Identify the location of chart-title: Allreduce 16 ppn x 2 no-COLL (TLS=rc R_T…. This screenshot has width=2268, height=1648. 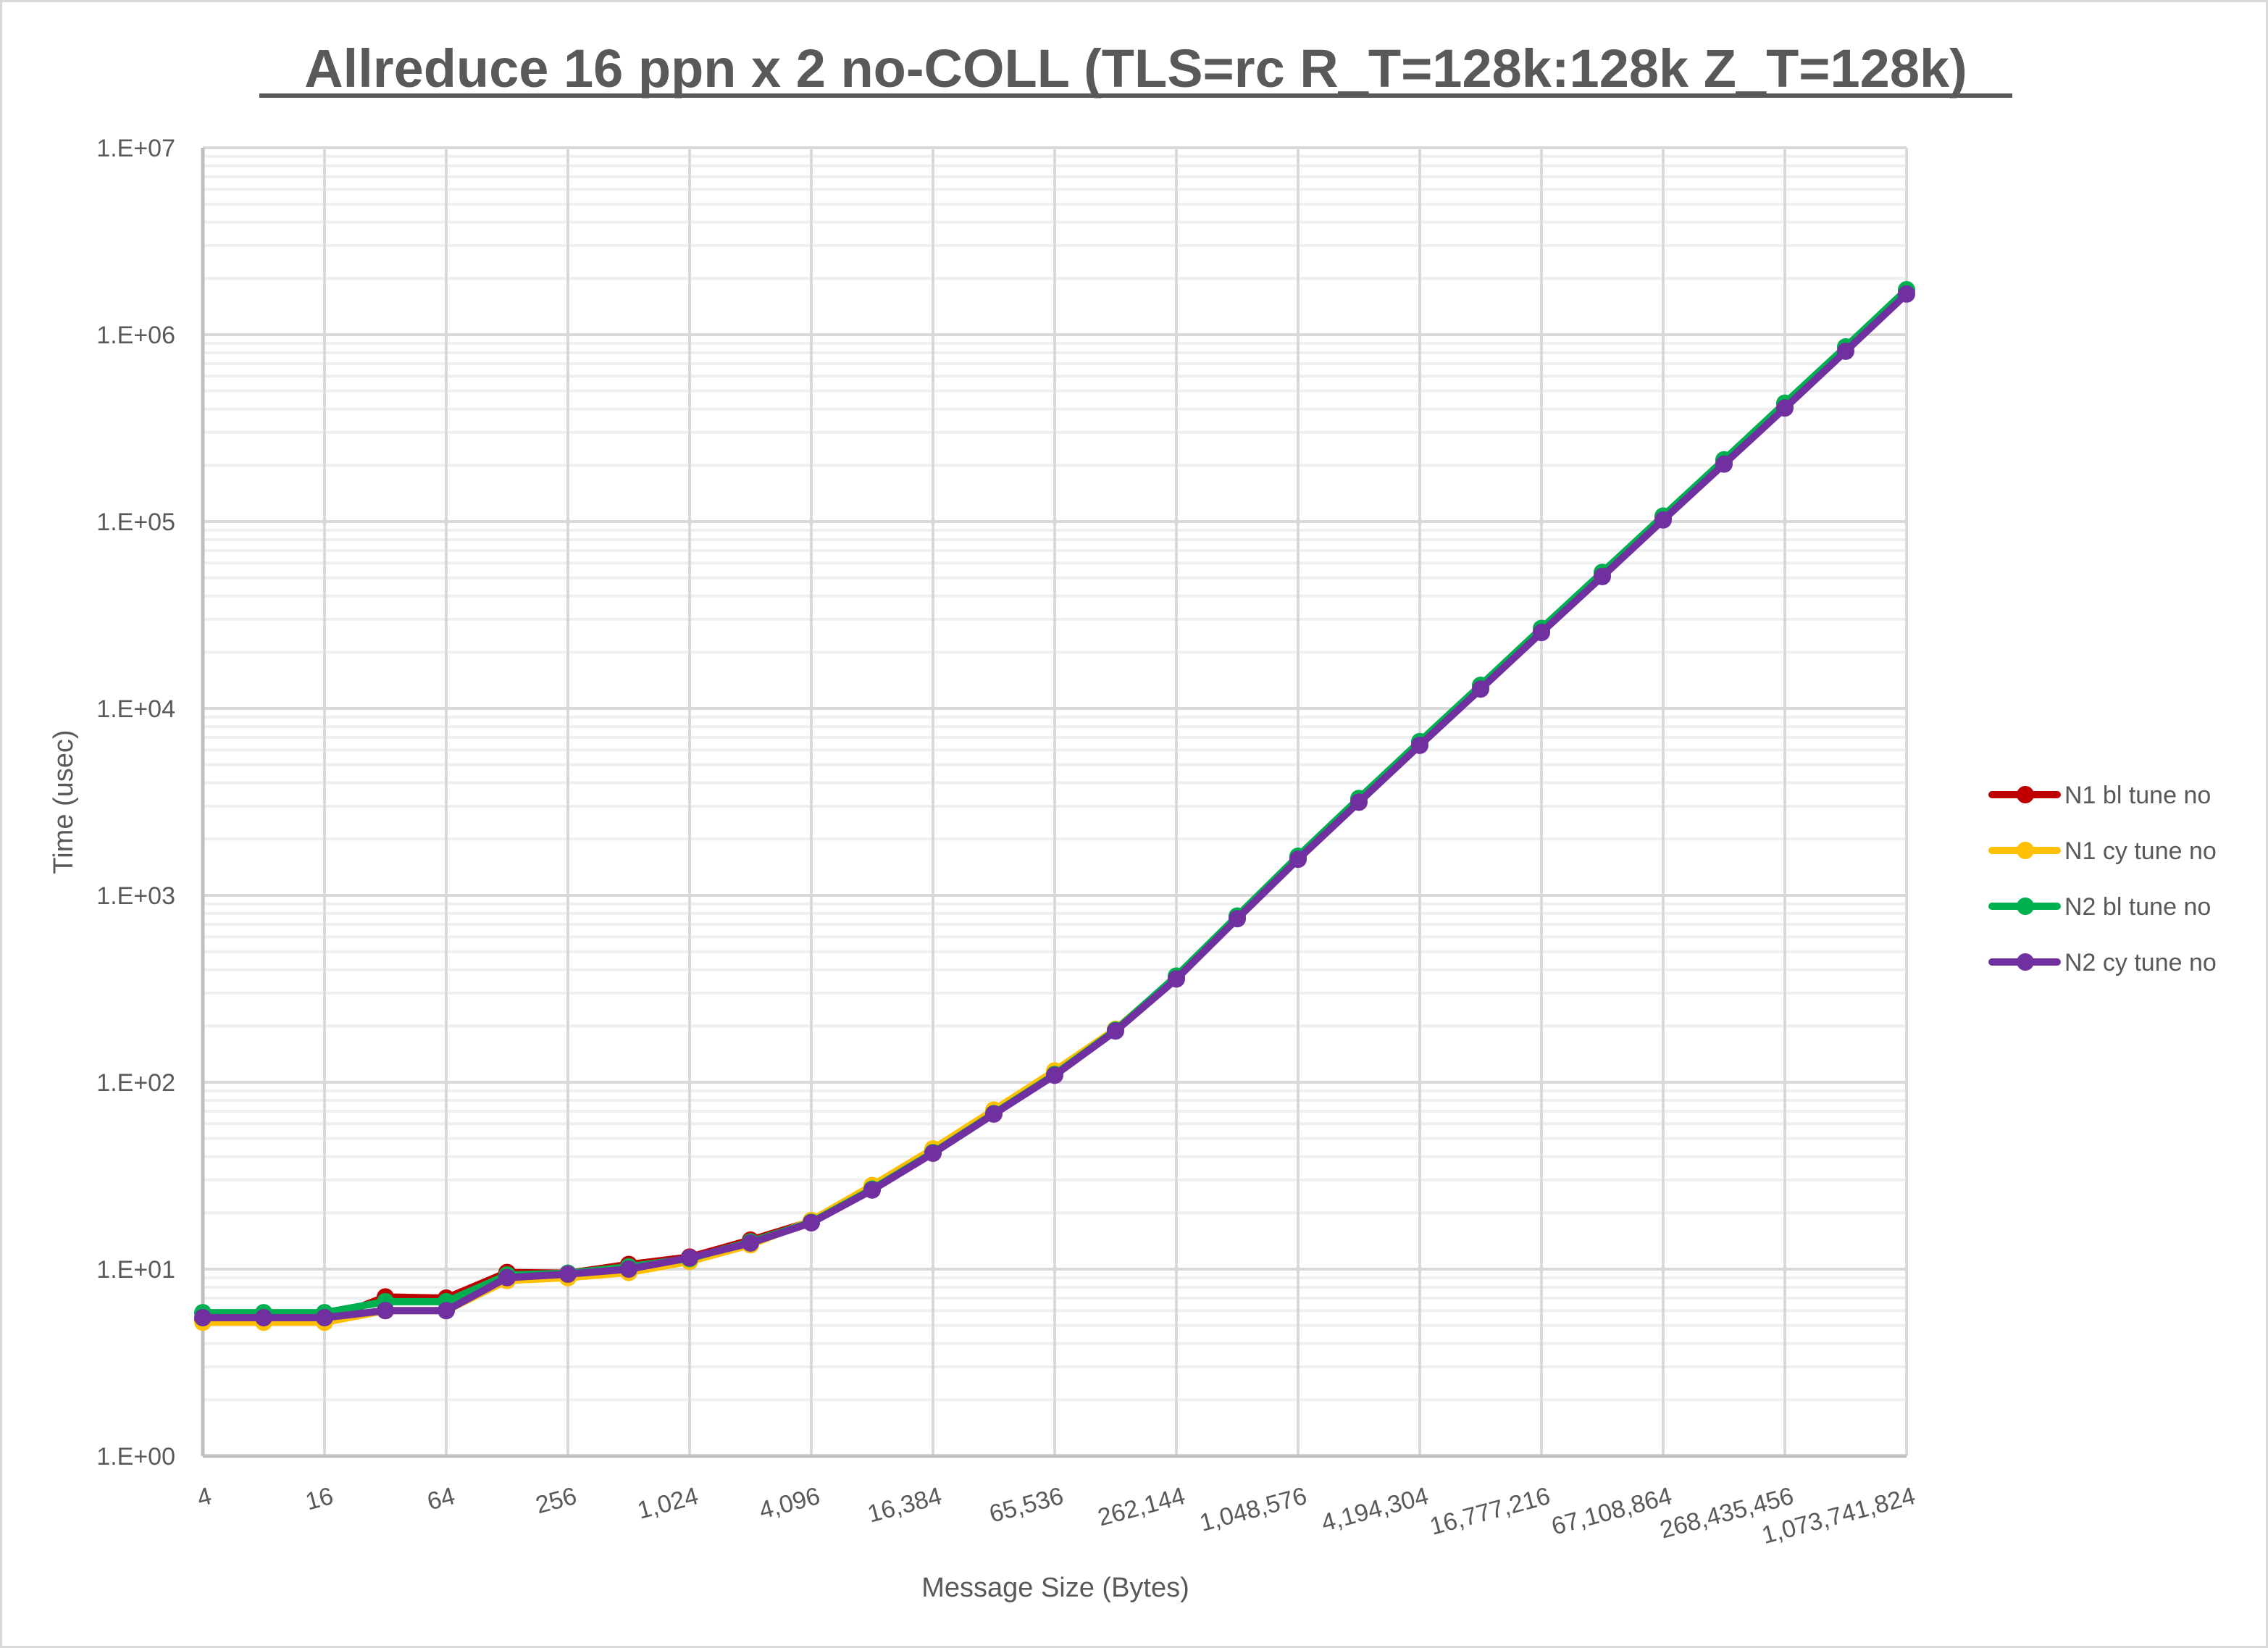
(1136, 68).